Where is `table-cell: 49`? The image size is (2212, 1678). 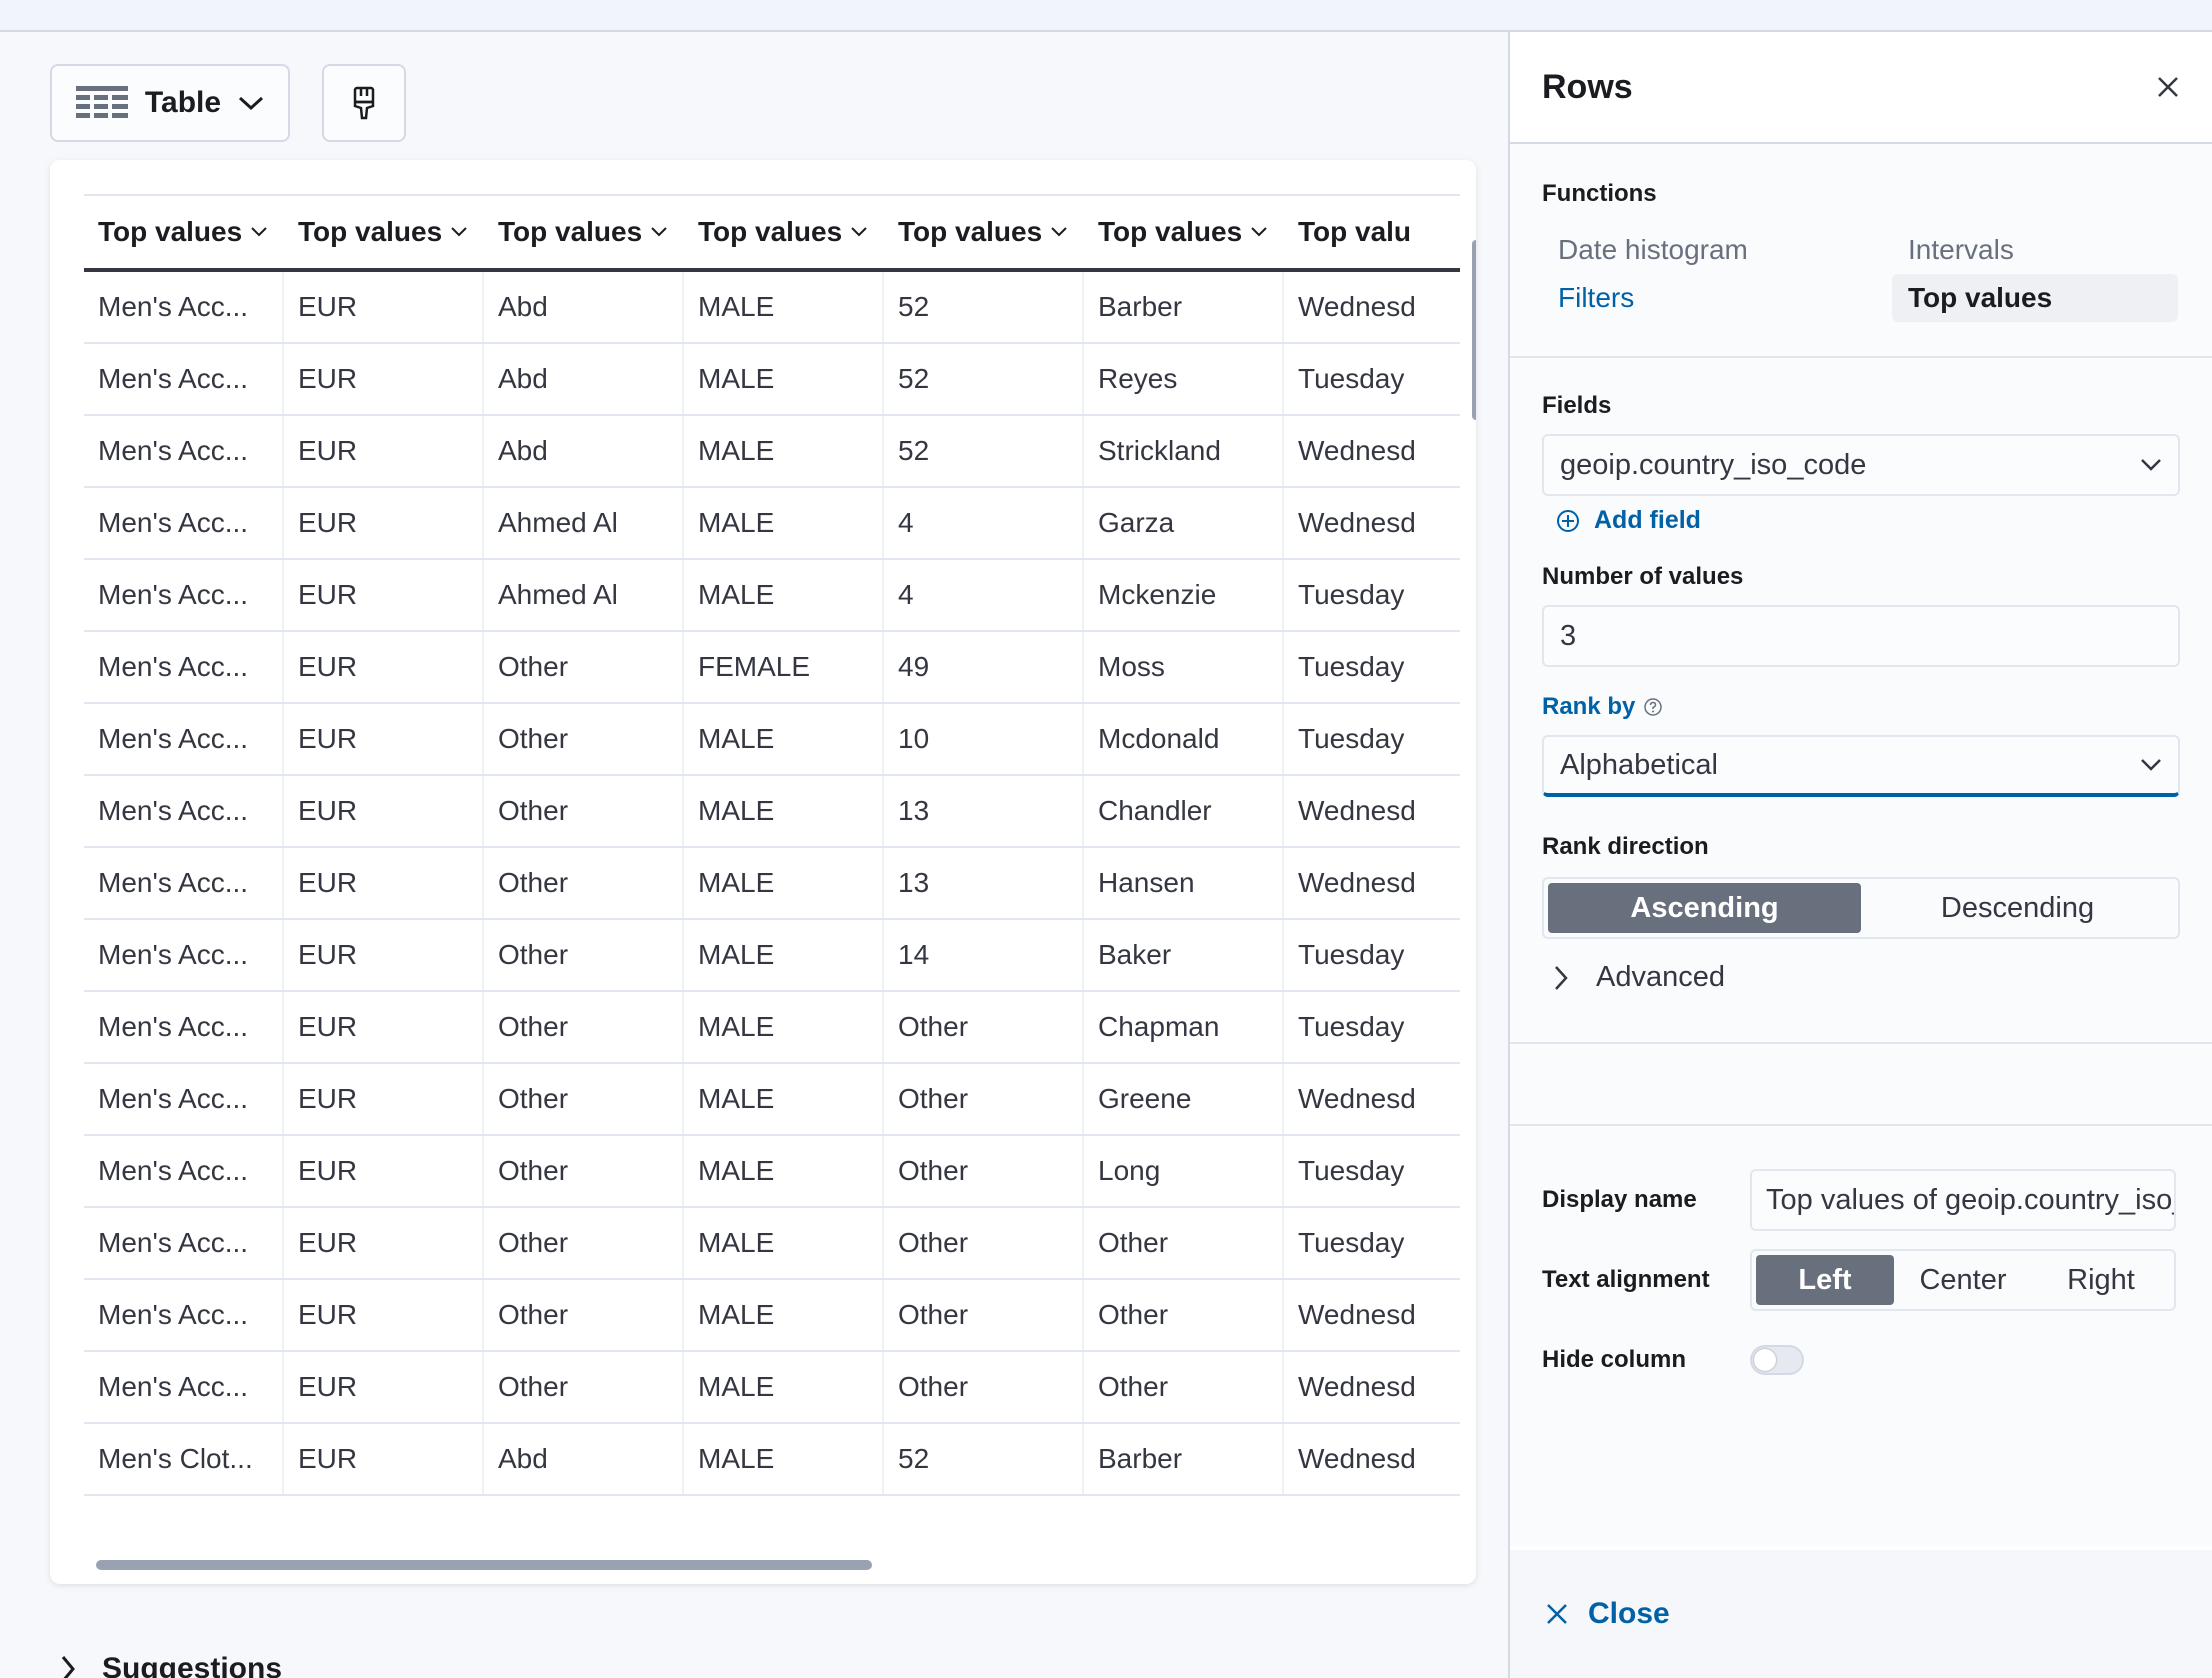
table-cell: 49 is located at coordinates (984, 667).